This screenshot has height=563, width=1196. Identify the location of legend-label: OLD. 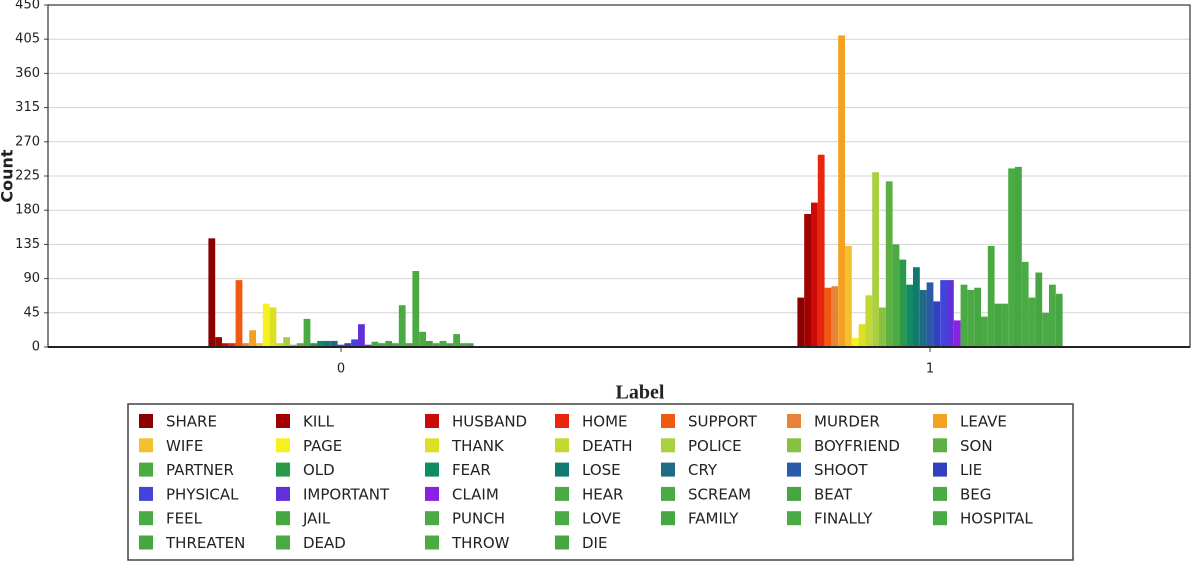
(319, 470).